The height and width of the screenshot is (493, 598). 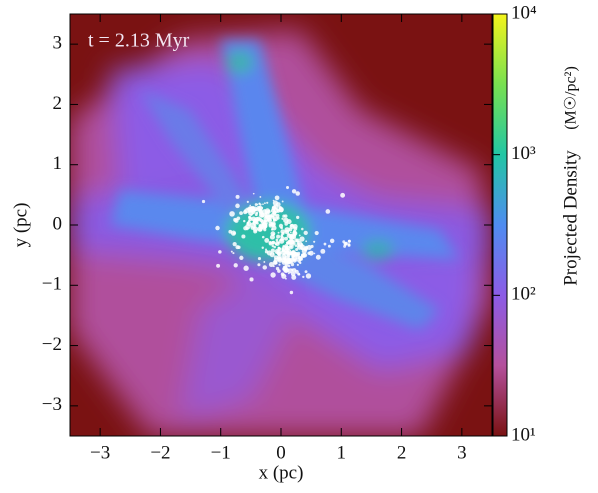 What do you see at coordinates (52, 284) in the screenshot?
I see `y-tick-label: −1` at bounding box center [52, 284].